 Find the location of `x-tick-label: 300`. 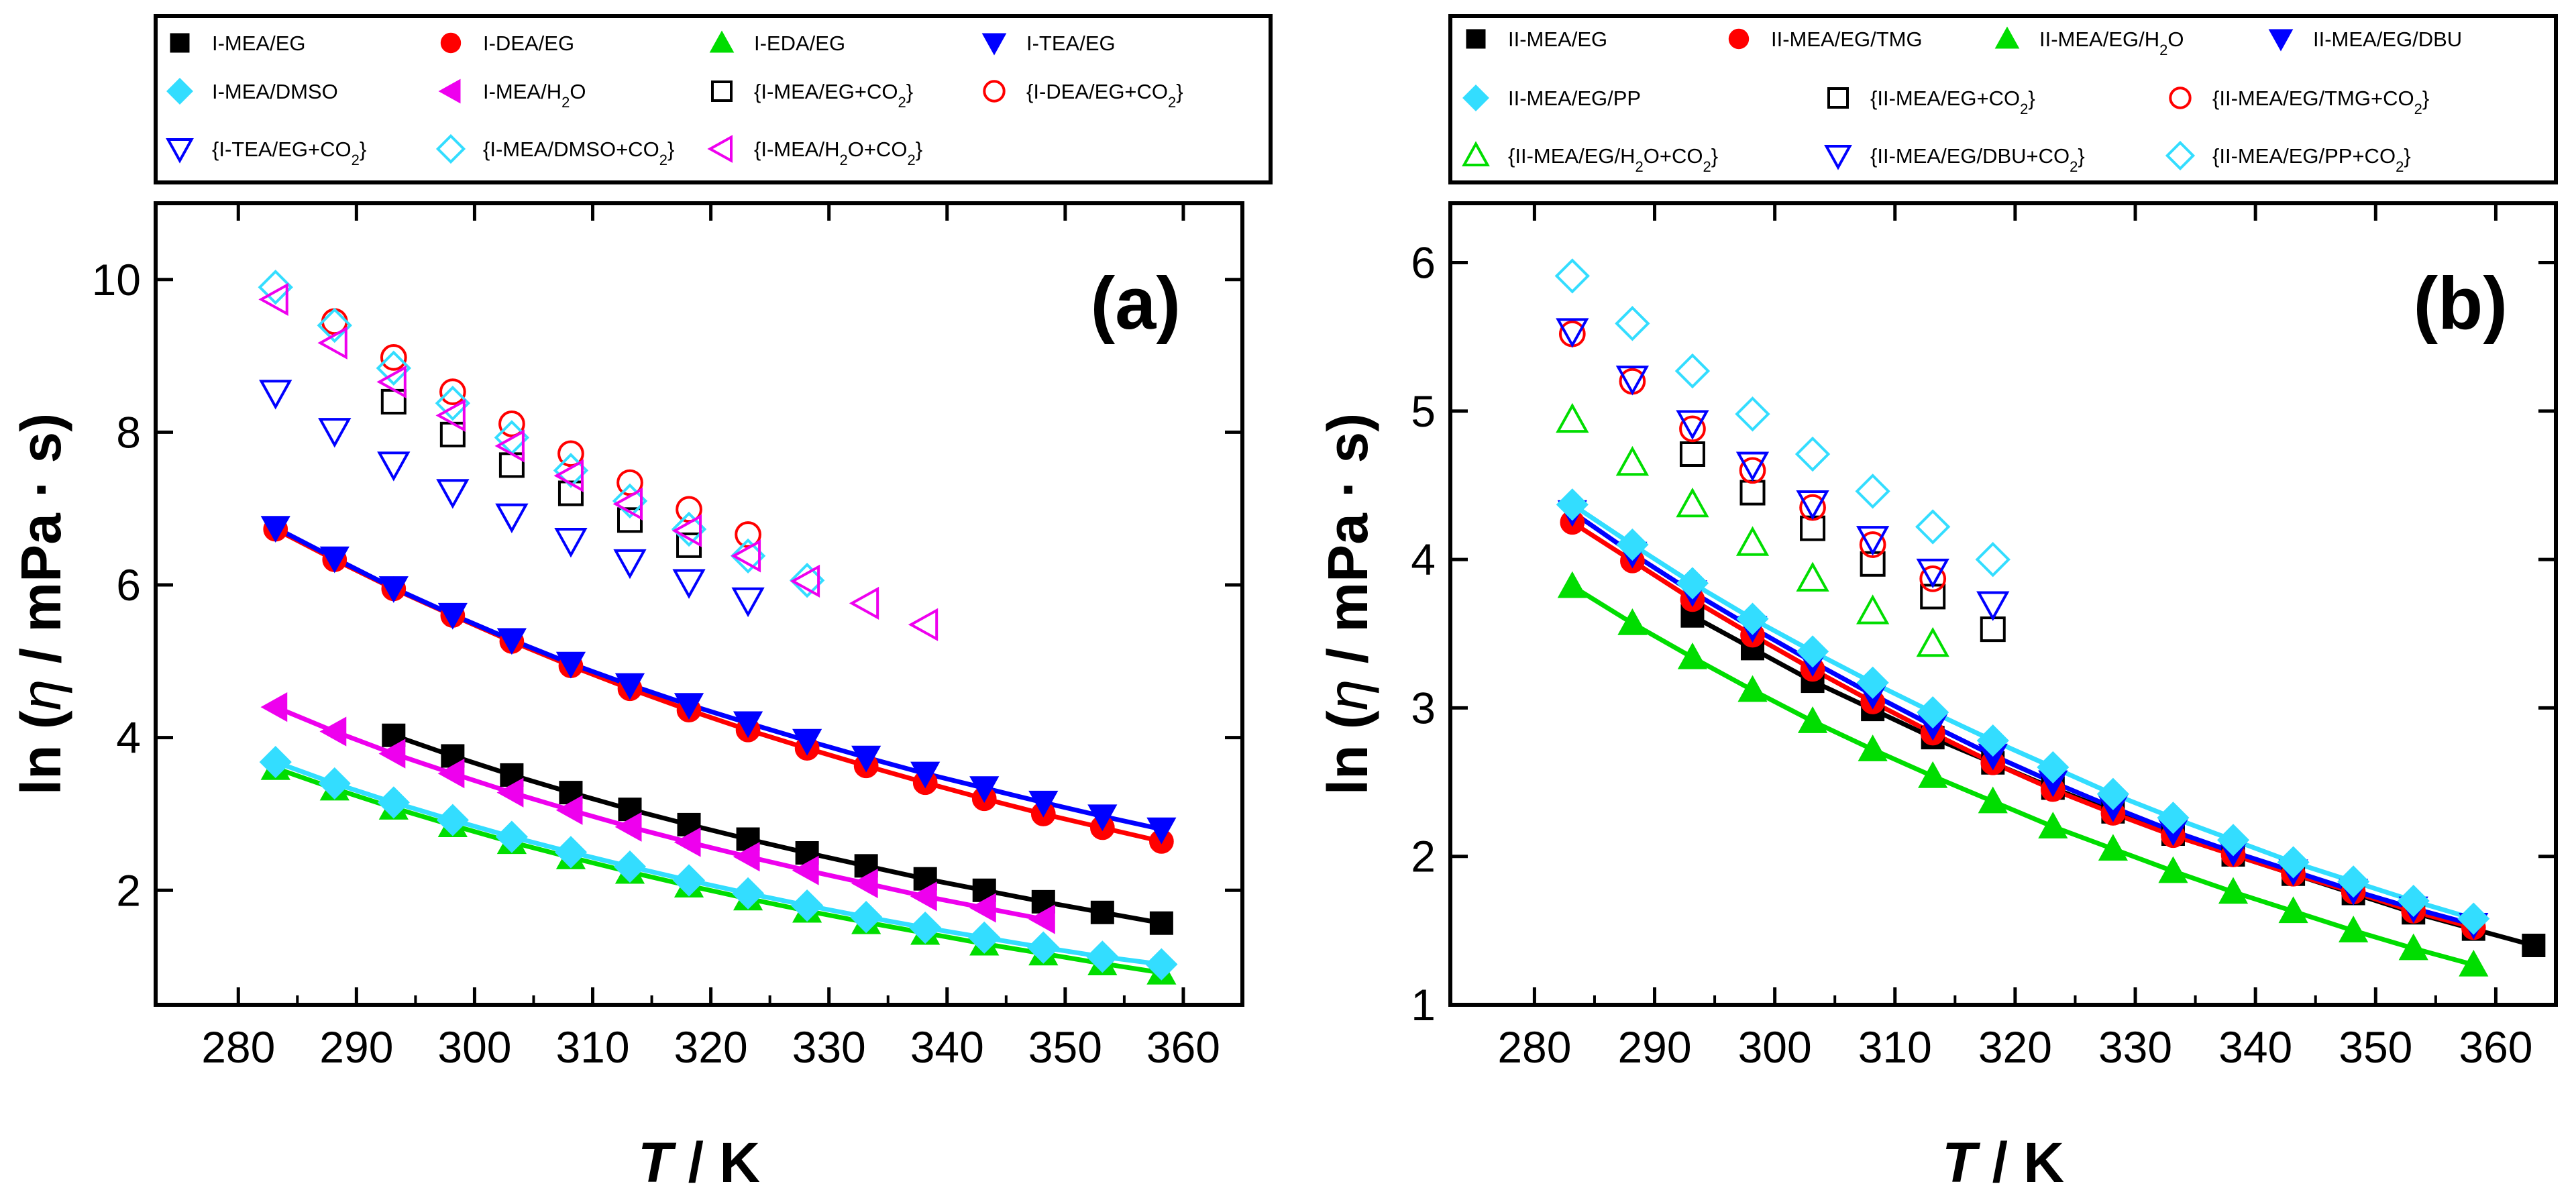

x-tick-label: 300 is located at coordinates (474, 1047).